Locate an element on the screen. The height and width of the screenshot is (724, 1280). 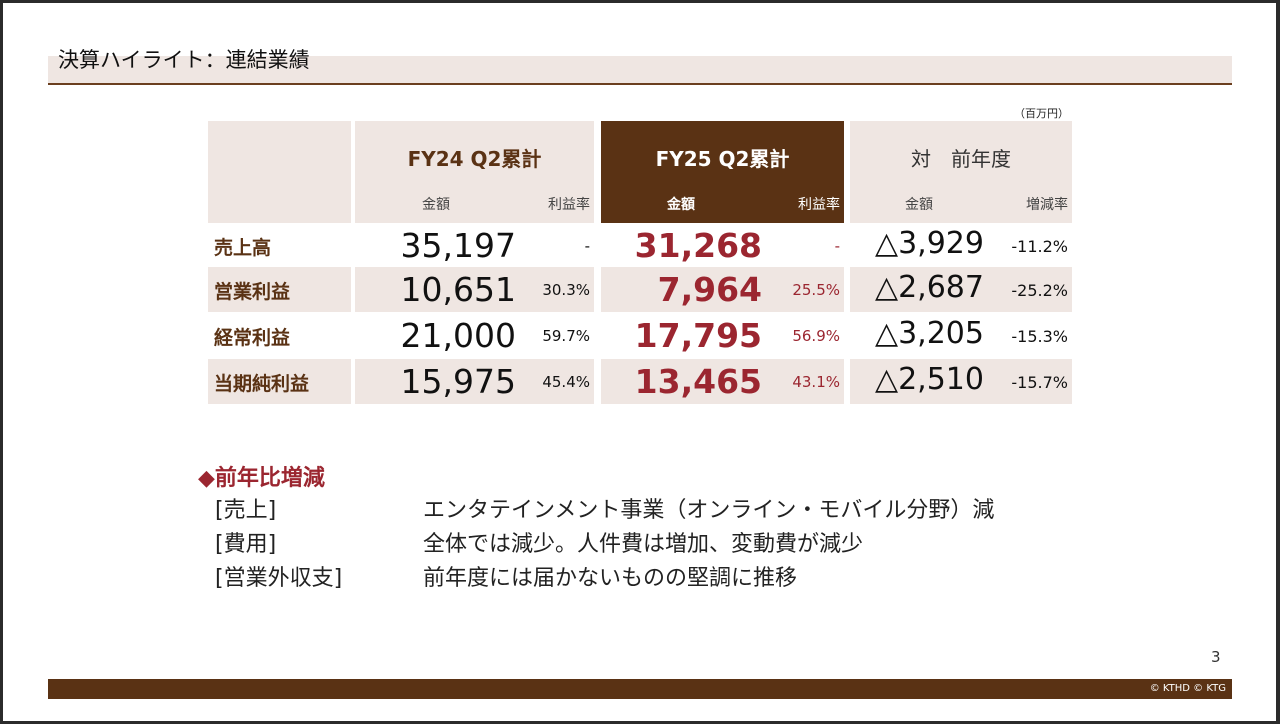
table-cell-fy25: 31,268 - is located at coordinates (722, 245).